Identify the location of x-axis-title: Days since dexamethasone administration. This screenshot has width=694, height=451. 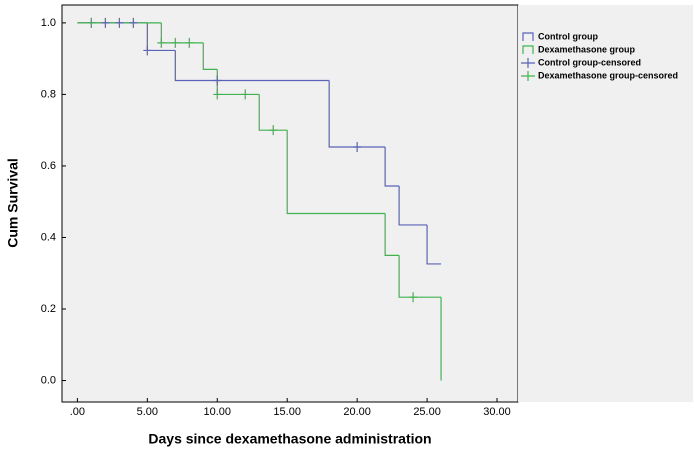
(289, 439).